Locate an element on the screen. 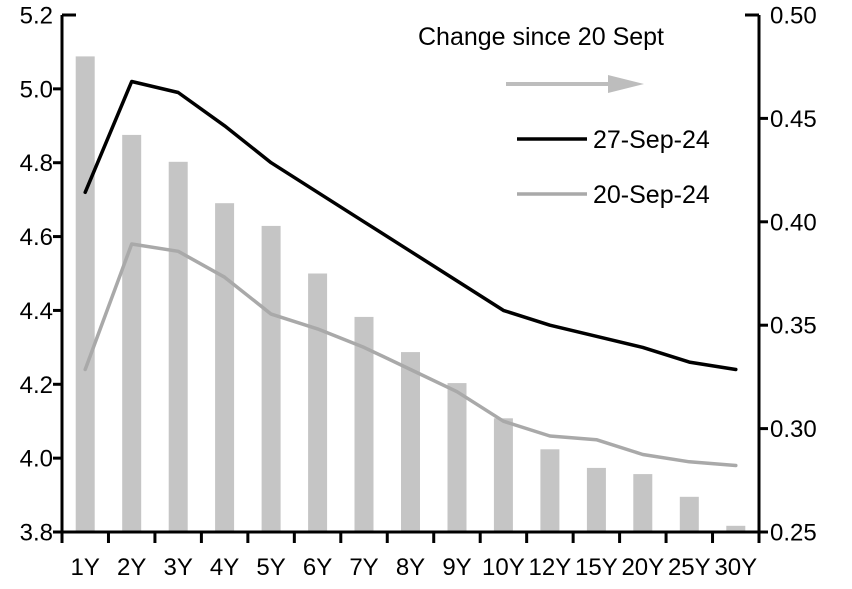 The height and width of the screenshot is (589, 852). x-axis-label: 7Y is located at coordinates (363, 567).